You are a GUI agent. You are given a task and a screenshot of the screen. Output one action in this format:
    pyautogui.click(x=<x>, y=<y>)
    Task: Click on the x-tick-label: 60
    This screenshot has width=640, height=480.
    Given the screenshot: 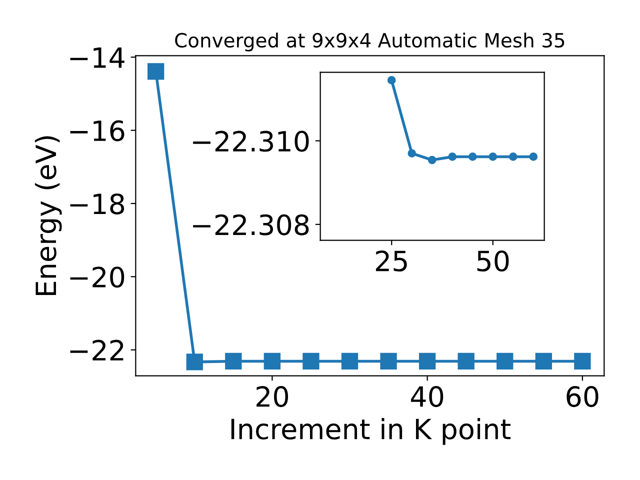 What is the action you would take?
    pyautogui.click(x=582, y=397)
    